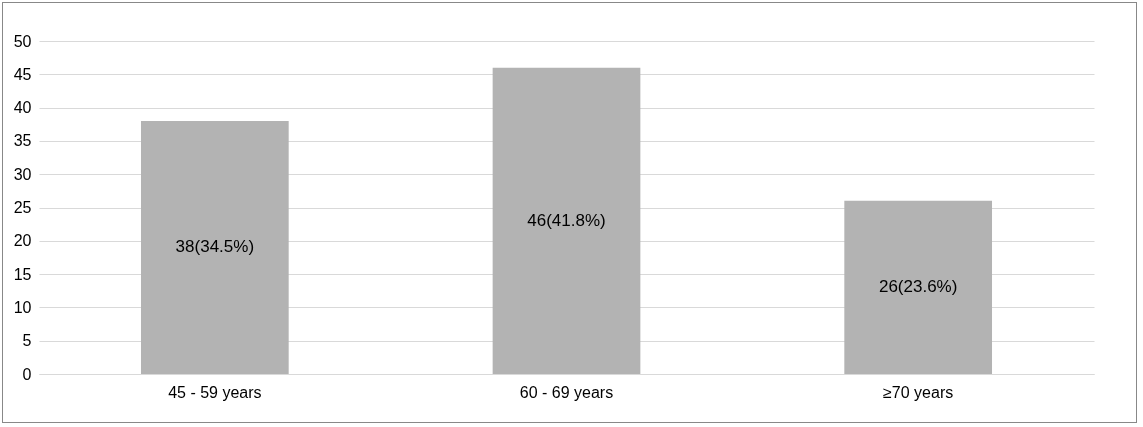  Describe the element at coordinates (22, 307) in the screenshot. I see `y-tick-label: 10` at that location.